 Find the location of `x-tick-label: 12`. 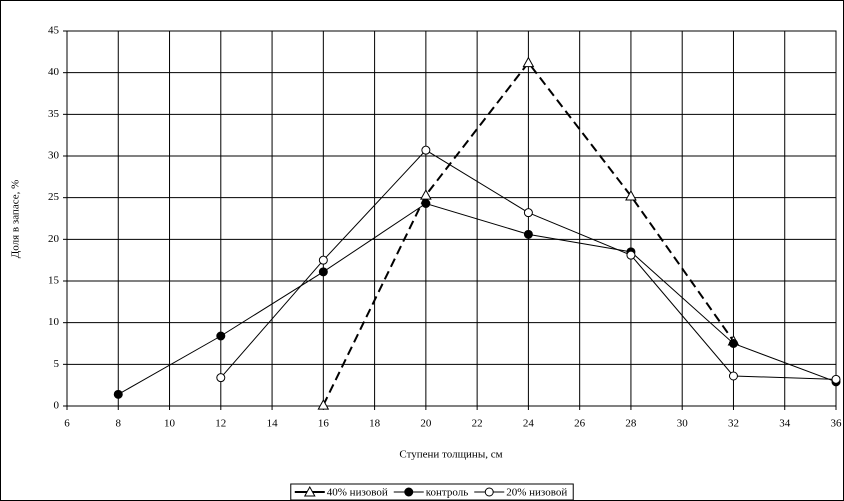

x-tick-label: 12 is located at coordinates (220, 424).